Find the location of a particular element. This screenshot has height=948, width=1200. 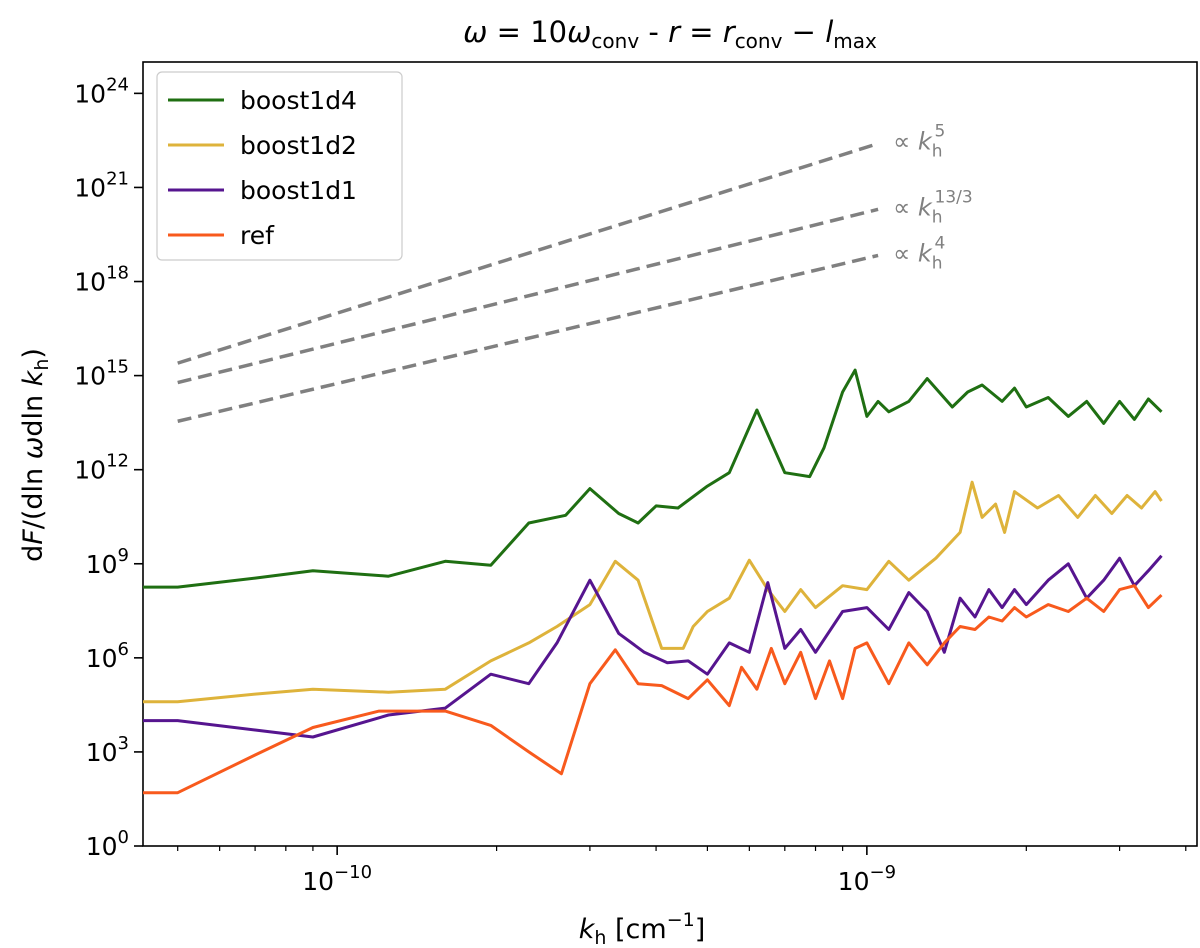

x-axis-label: kh [cm−1] is located at coordinates (642, 928).